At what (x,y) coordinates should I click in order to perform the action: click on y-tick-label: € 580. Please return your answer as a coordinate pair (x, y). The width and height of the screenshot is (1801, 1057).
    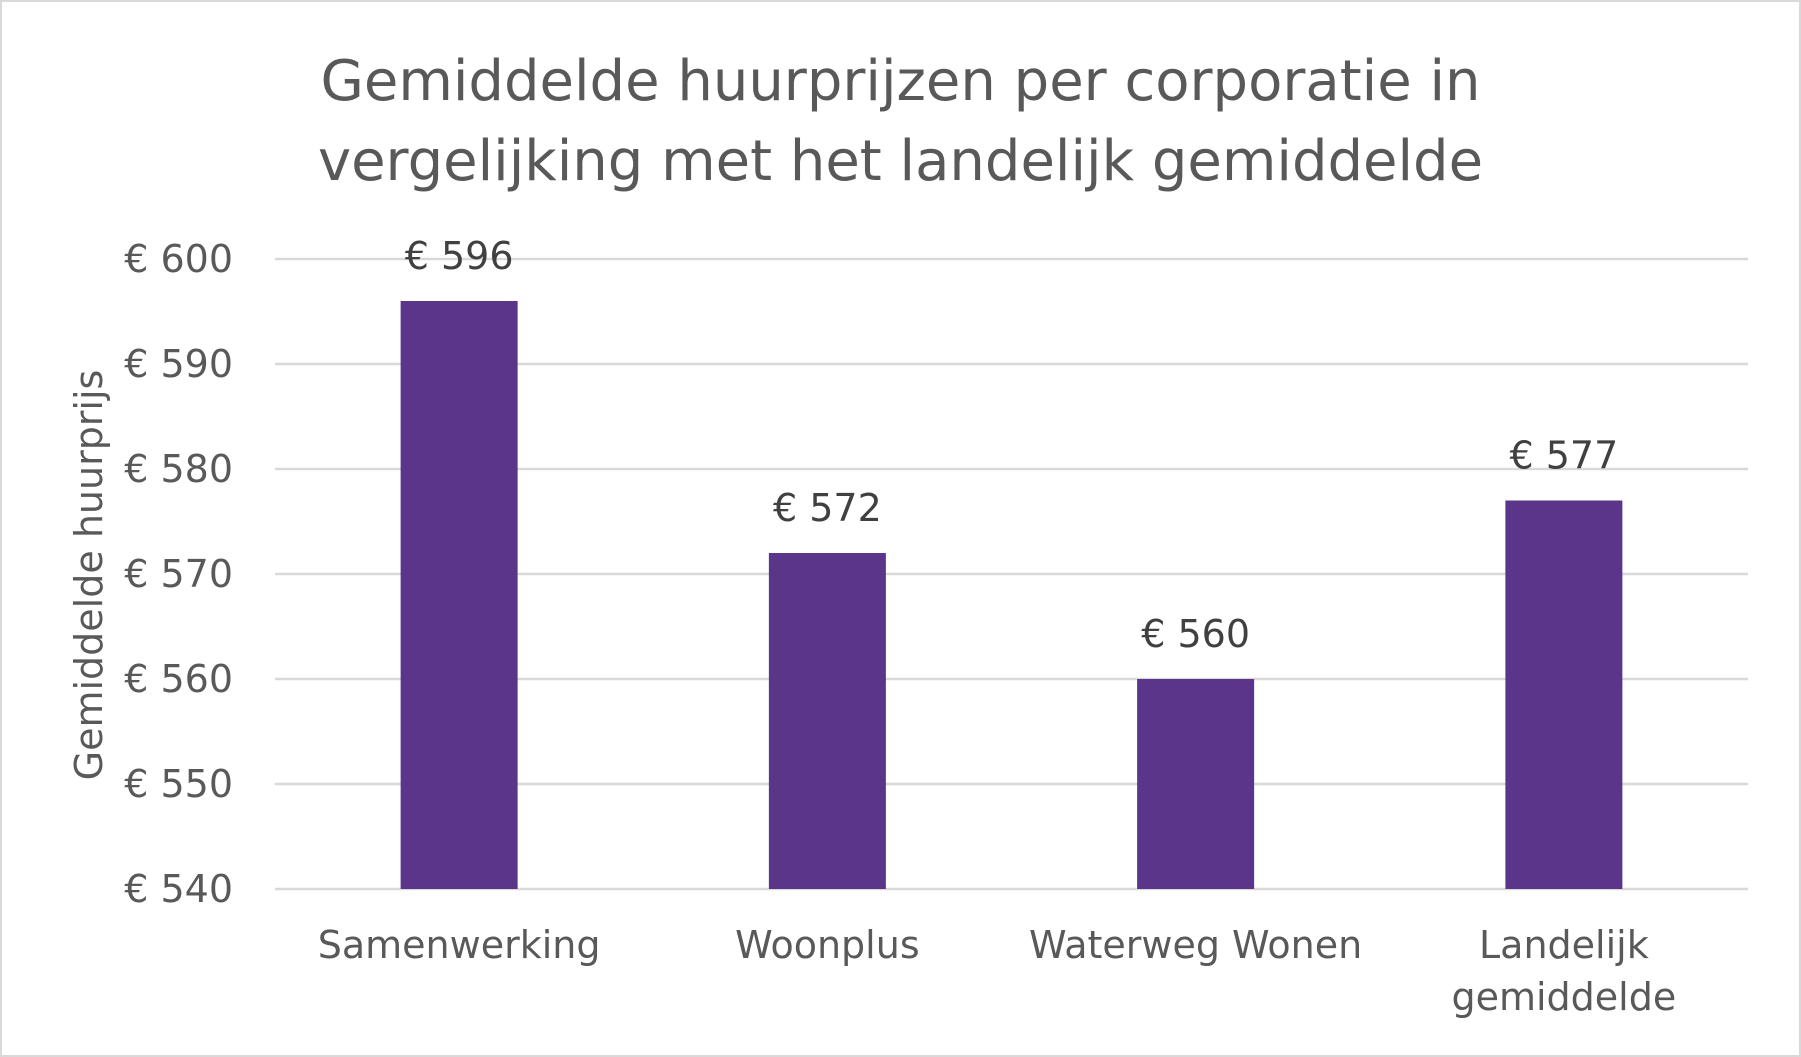
    Looking at the image, I should click on (178, 469).